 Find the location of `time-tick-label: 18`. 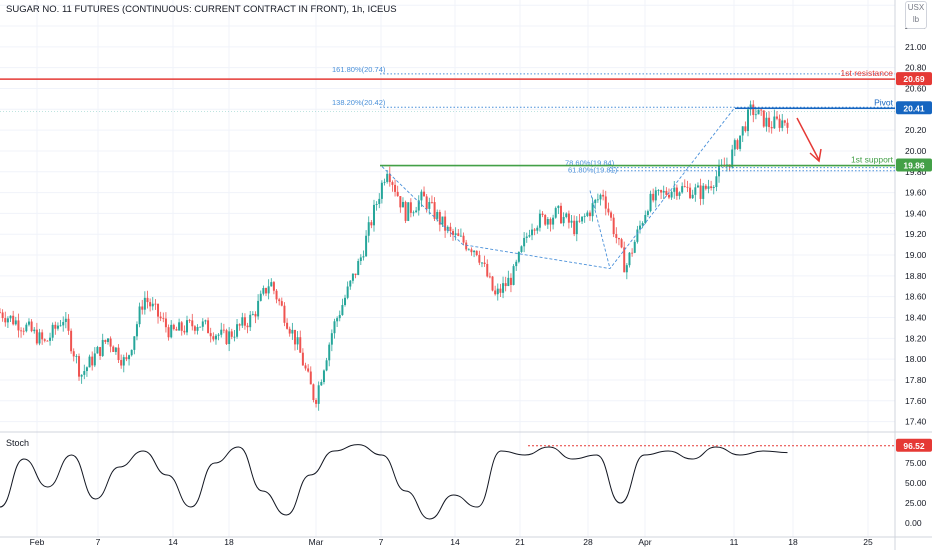

time-tick-label: 18 is located at coordinates (793, 542).